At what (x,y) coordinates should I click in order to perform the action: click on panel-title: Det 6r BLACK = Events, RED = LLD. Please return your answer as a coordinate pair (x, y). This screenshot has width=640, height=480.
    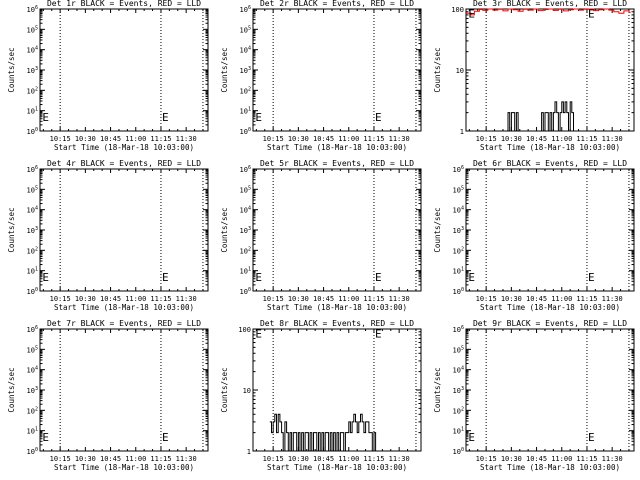
    Looking at the image, I should click on (550, 163).